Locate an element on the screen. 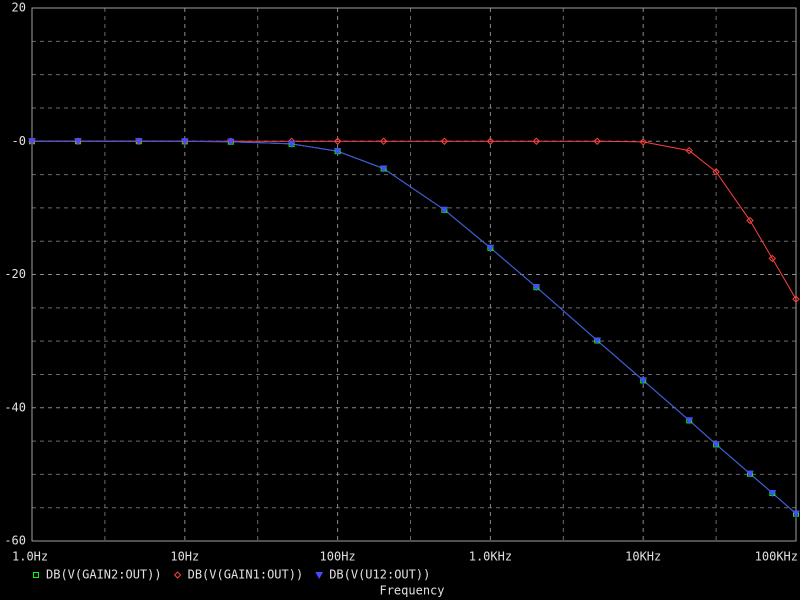 This screenshot has height=600, width=800. legend-label: DB(V(U12:OUT)) is located at coordinates (379, 575).